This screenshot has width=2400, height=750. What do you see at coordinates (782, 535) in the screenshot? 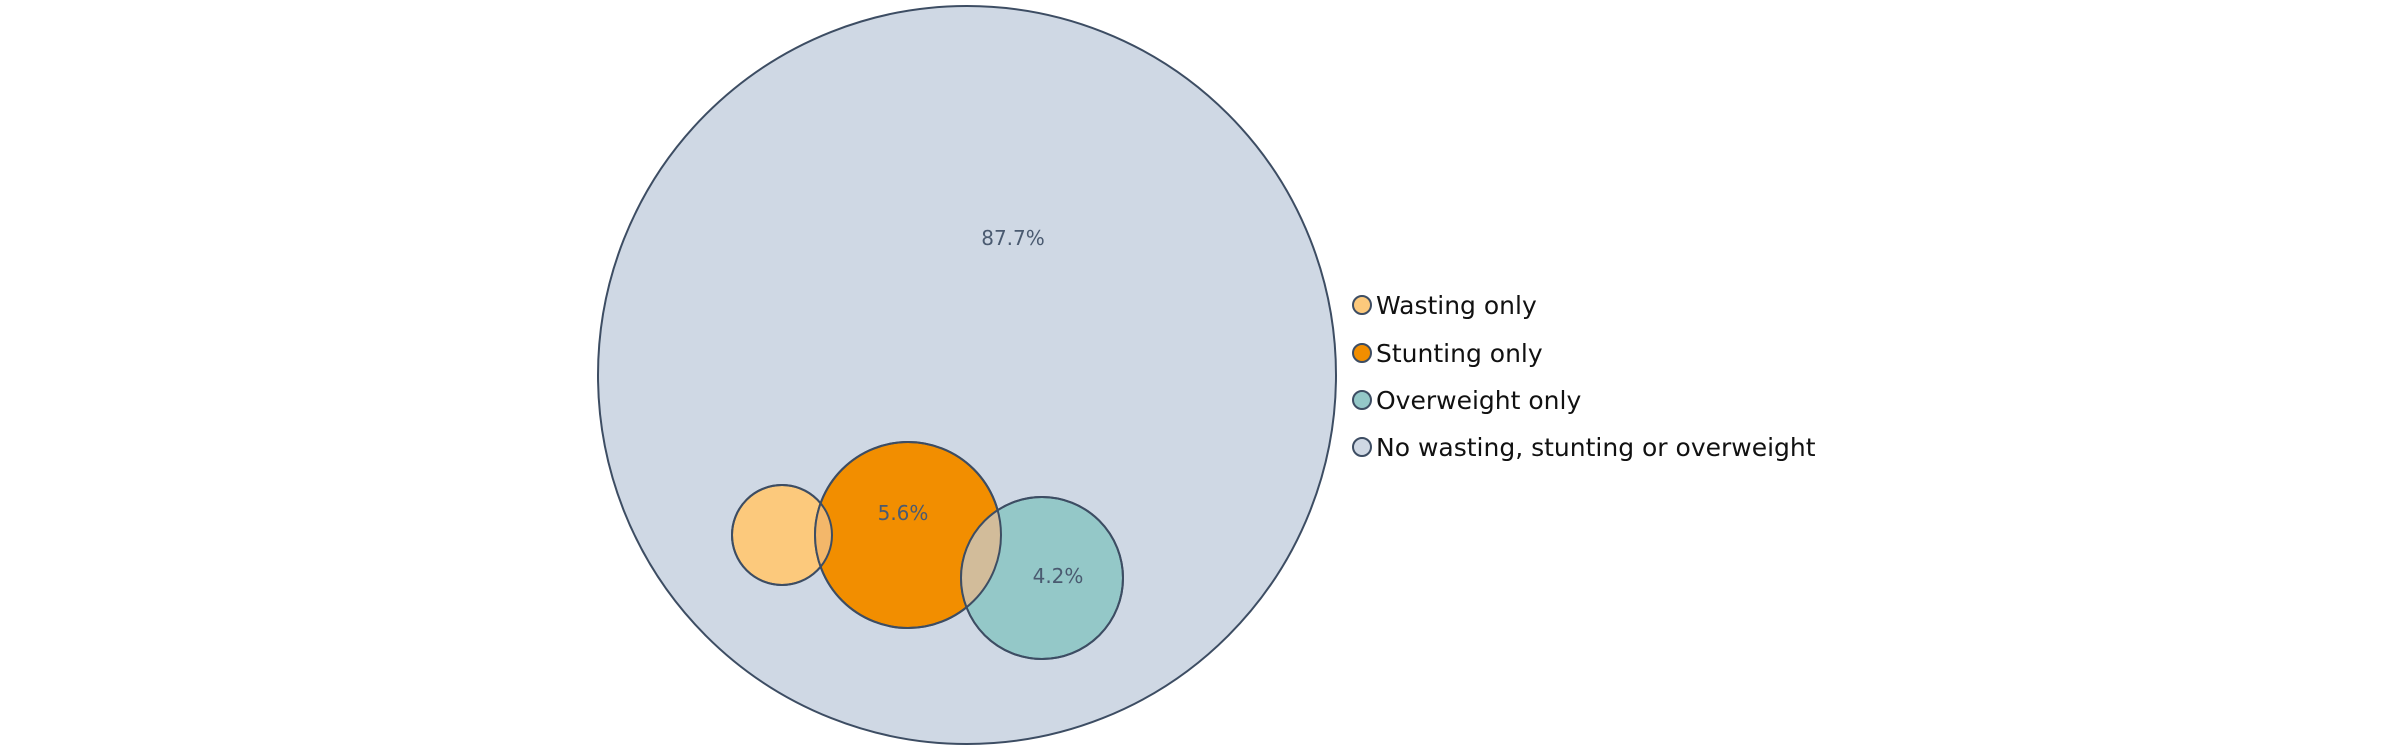
I see `outline-wasting-only` at bounding box center [782, 535].